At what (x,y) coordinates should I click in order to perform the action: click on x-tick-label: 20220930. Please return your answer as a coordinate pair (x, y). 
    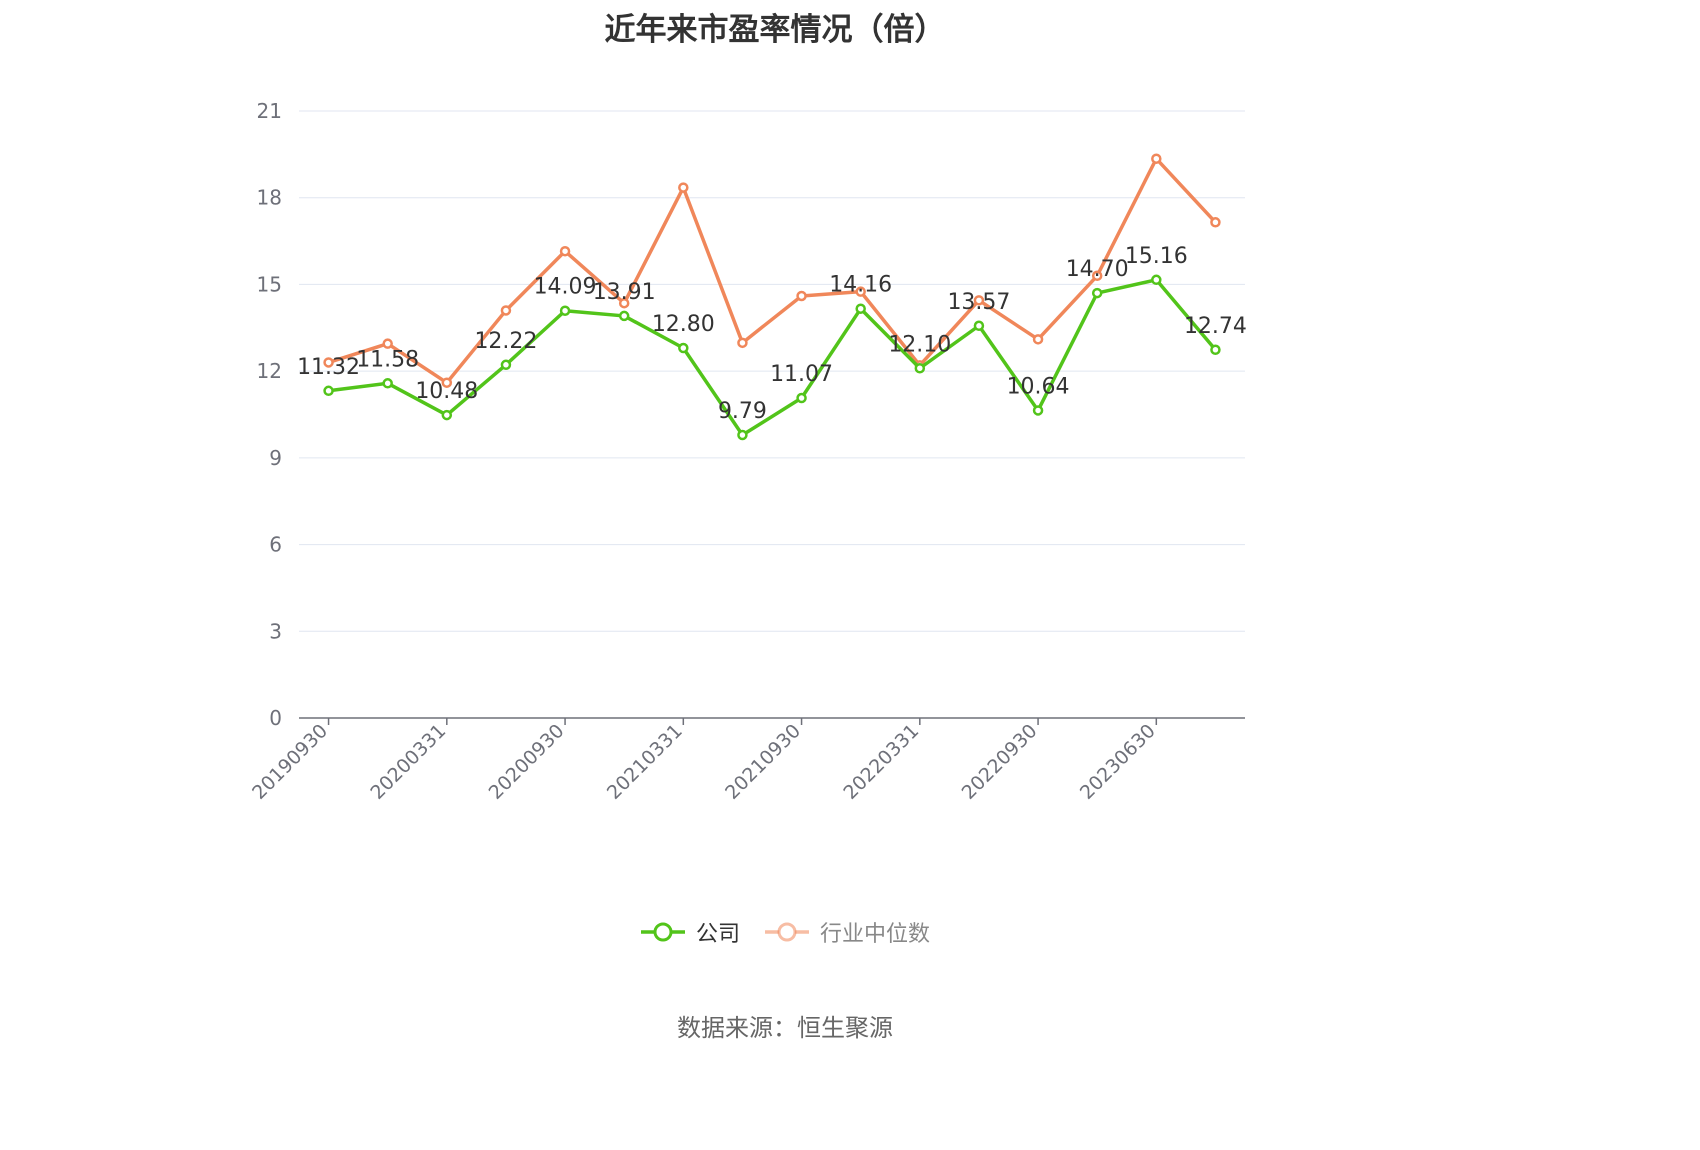
    Looking at the image, I should click on (1000, 762).